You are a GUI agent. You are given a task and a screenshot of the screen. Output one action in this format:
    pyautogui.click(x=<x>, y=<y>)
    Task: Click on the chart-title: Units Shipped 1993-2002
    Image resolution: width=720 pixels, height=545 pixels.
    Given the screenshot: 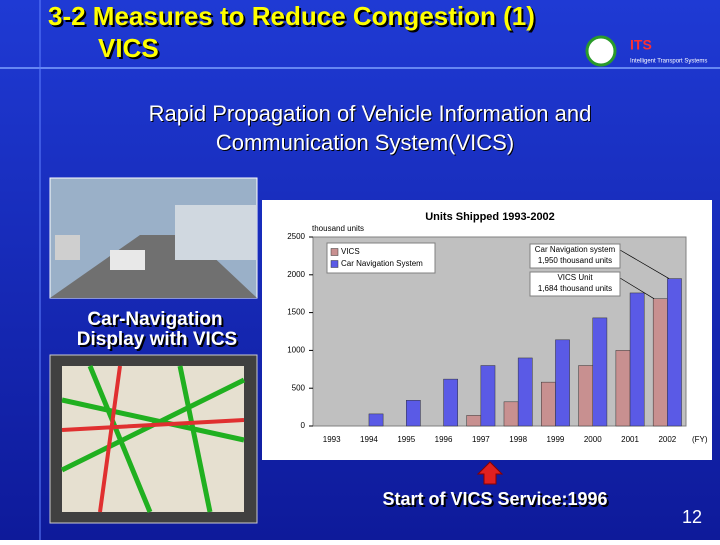 What is the action you would take?
    pyautogui.click(x=490, y=217)
    